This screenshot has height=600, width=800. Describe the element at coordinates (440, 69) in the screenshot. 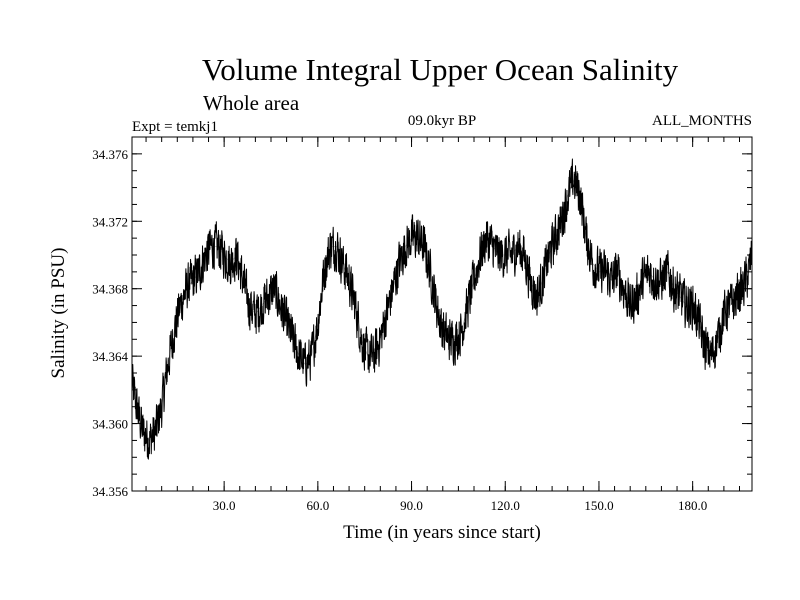

I see `chart-title: Volume Integral Upper Ocean Salinity` at that location.